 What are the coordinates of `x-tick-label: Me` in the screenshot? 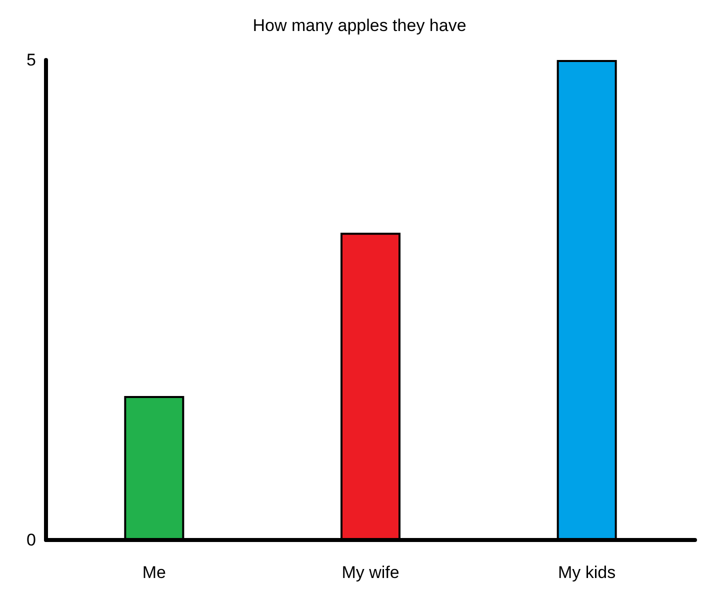 It's located at (154, 572).